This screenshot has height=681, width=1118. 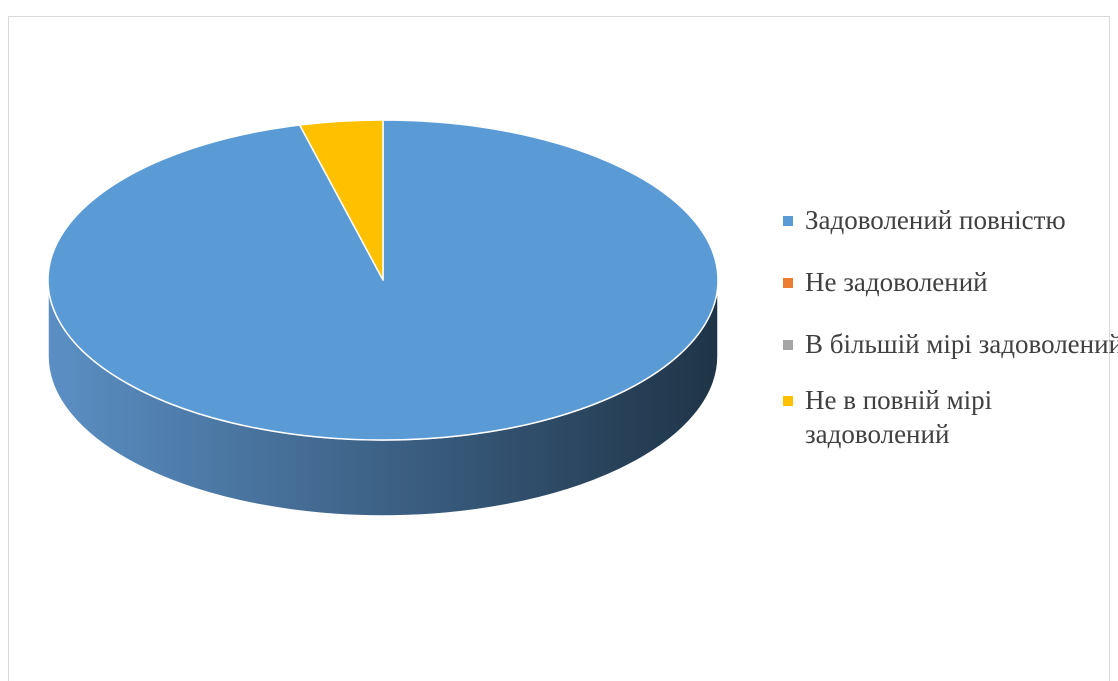 I want to click on legend-item-1: Задоволений повністю, so click(x=950, y=220).